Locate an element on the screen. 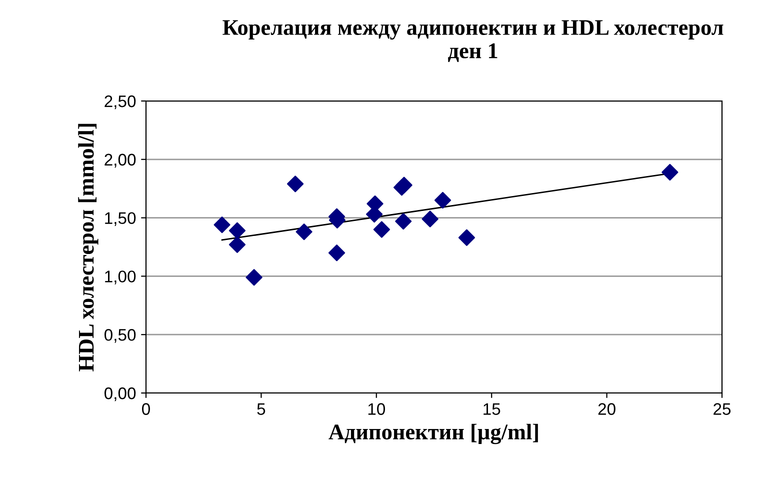 This screenshot has height=486, width=763. x-tick-label: 20 is located at coordinates (607, 409).